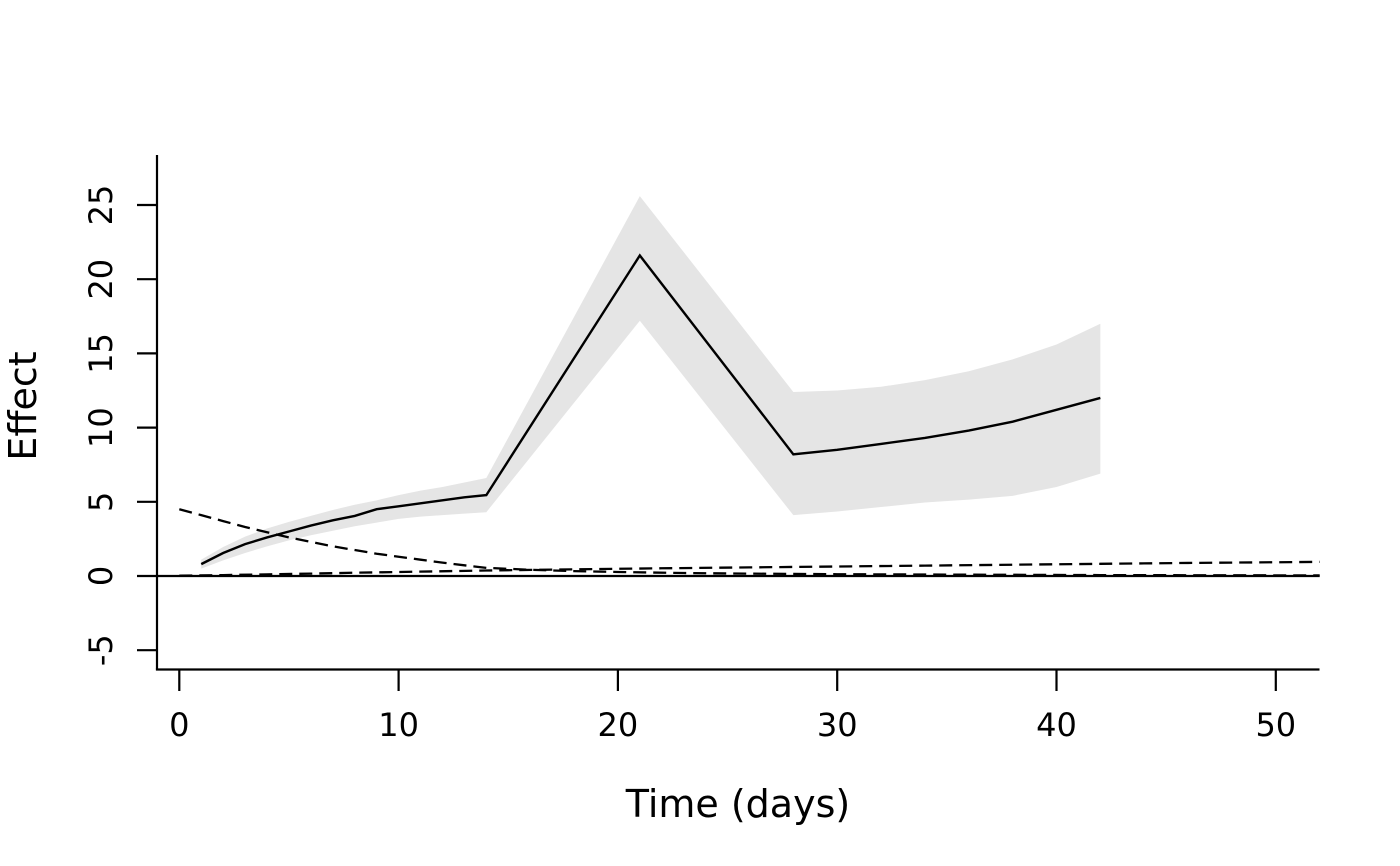 The image size is (1400, 866). What do you see at coordinates (23, 405) in the screenshot?
I see `y-axis-title: Effect` at bounding box center [23, 405].